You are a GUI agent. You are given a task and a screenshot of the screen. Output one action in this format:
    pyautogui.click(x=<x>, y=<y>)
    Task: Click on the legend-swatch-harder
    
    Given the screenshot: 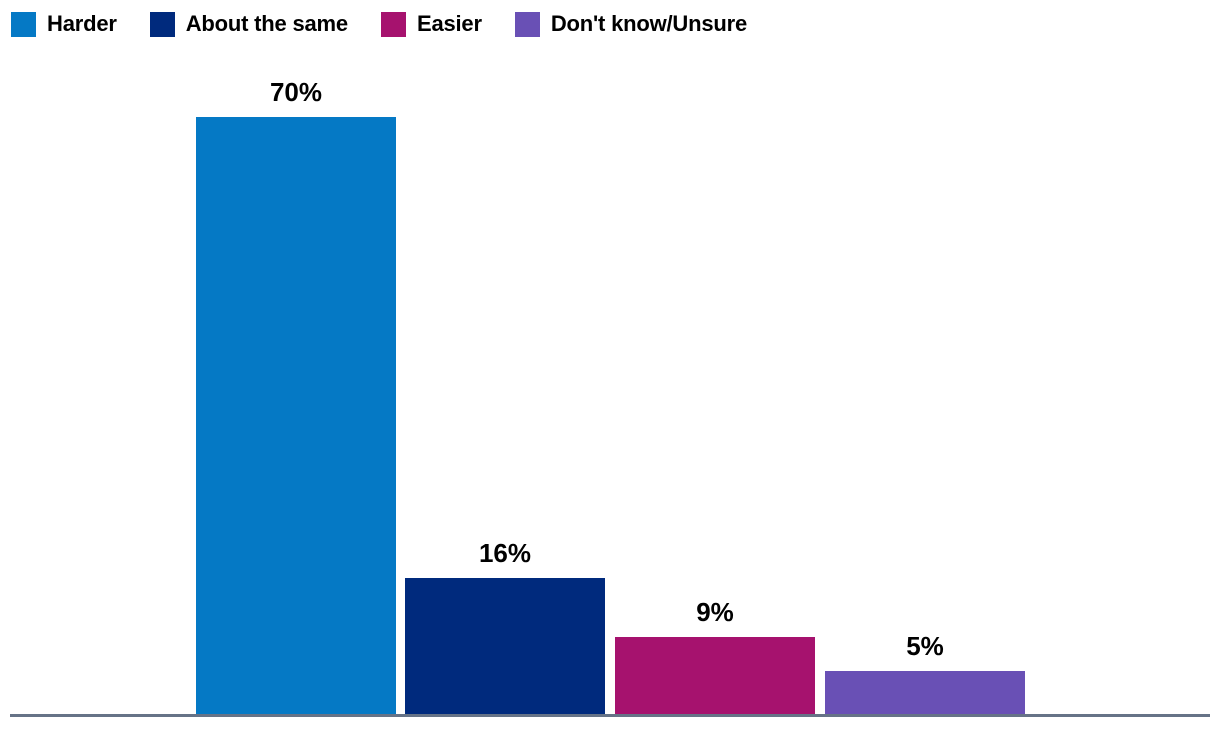 What is the action you would take?
    pyautogui.click(x=23, y=24)
    